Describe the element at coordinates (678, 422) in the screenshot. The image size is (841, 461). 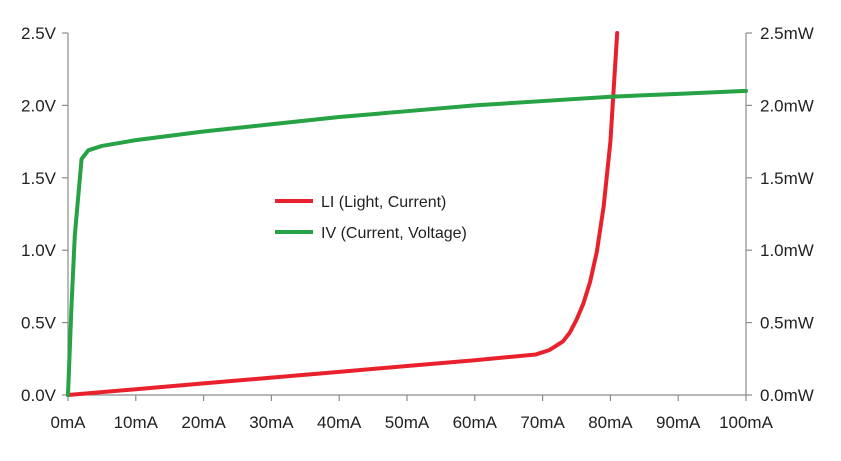
I see `x-tick-label: 90mA` at that location.